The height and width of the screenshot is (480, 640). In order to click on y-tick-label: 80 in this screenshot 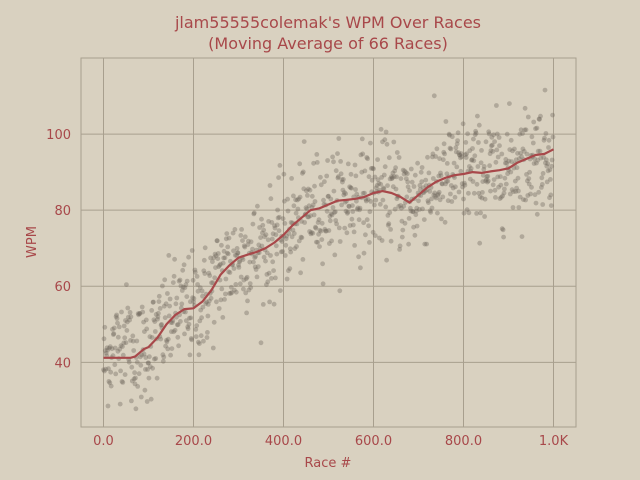, I will do `click(62, 211)`.